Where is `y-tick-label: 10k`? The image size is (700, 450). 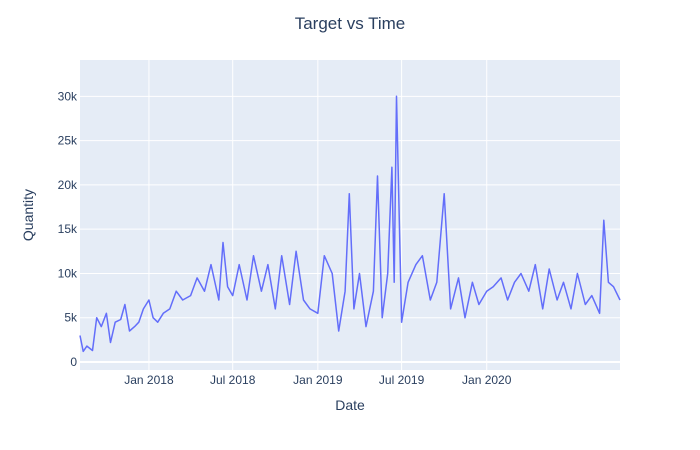 y-tick-label: 10k is located at coordinates (68, 273).